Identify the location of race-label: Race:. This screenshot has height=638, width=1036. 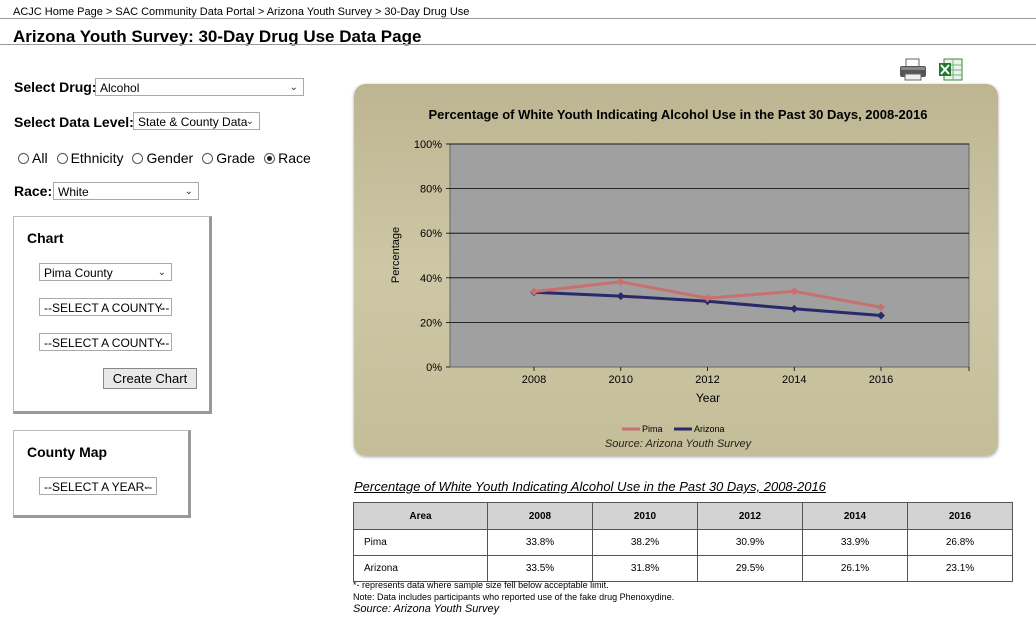
(33, 191).